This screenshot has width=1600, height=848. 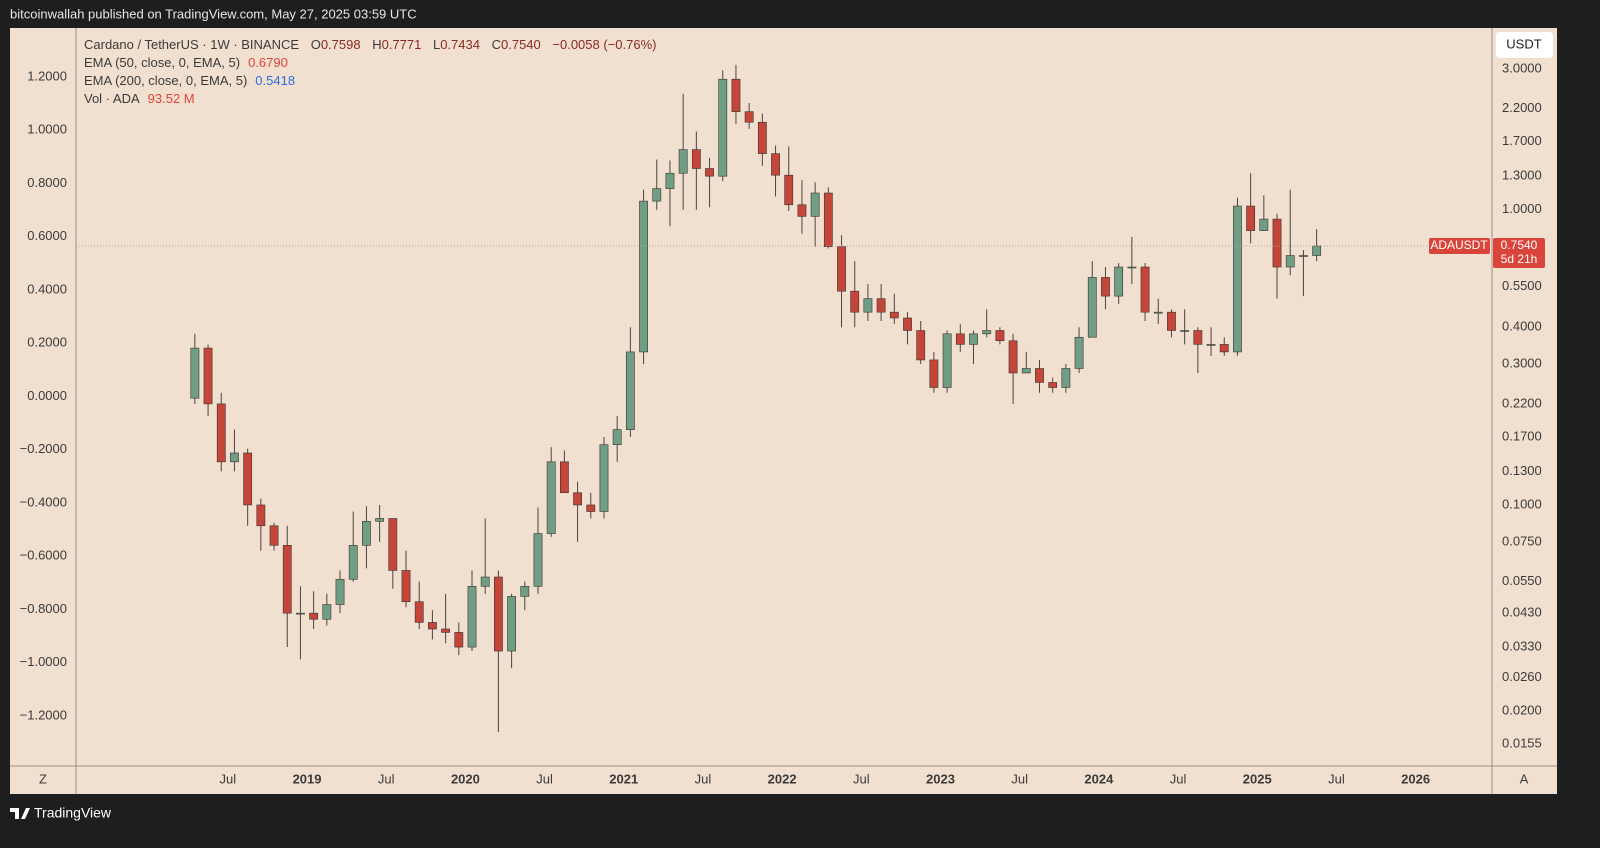 I want to click on ohlc-label: O, so click(x=315, y=44).